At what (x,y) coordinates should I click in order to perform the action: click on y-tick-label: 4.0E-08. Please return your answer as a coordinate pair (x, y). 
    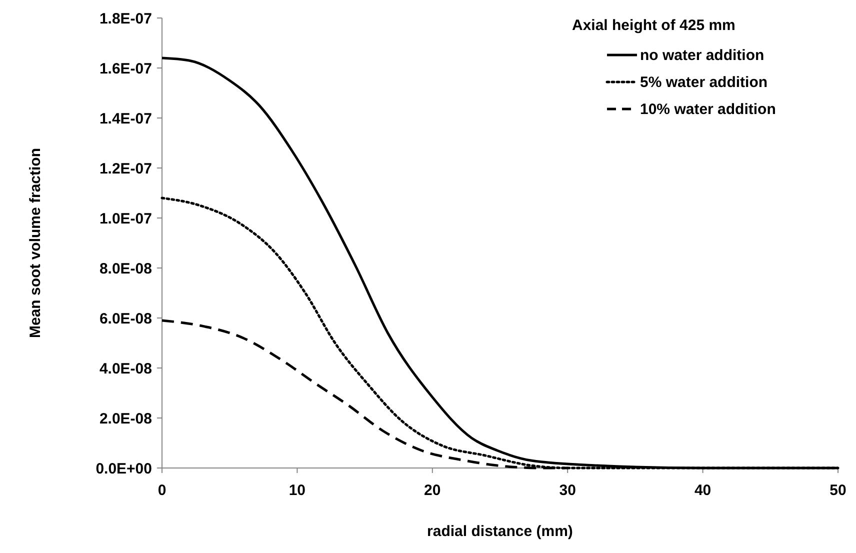
    Looking at the image, I should click on (125, 369).